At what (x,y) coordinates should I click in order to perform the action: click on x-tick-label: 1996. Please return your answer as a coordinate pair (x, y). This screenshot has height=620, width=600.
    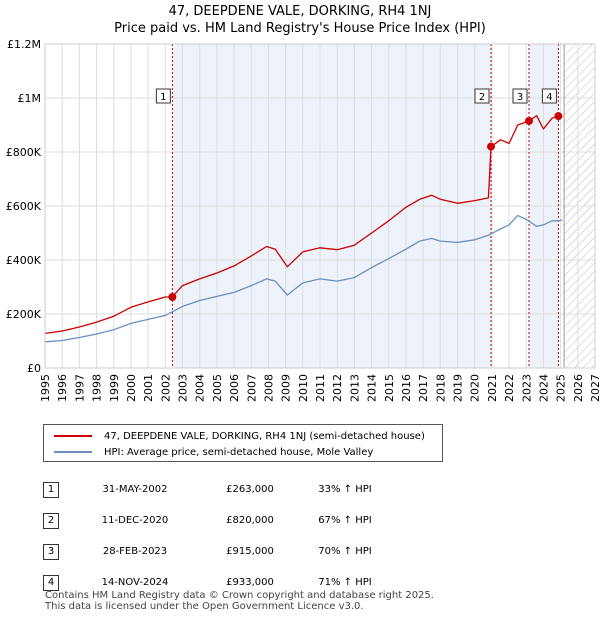
    Looking at the image, I should click on (62, 388).